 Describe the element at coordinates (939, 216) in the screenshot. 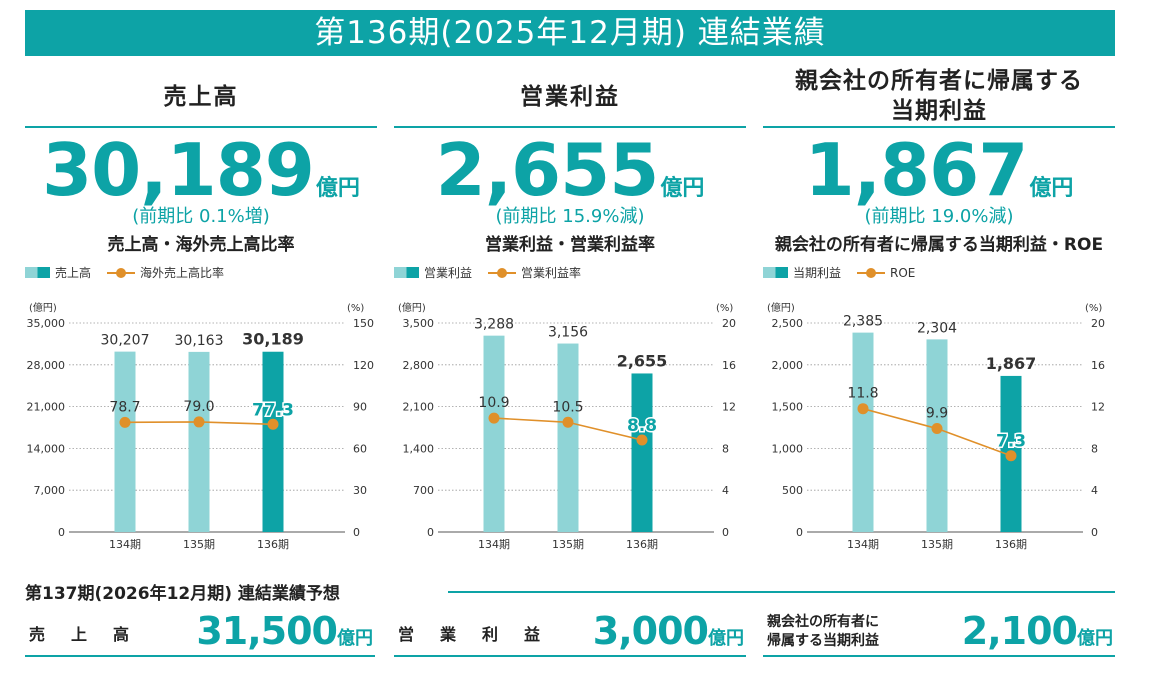

I see `yoy-comparison: (前期比 19.0%減)` at that location.